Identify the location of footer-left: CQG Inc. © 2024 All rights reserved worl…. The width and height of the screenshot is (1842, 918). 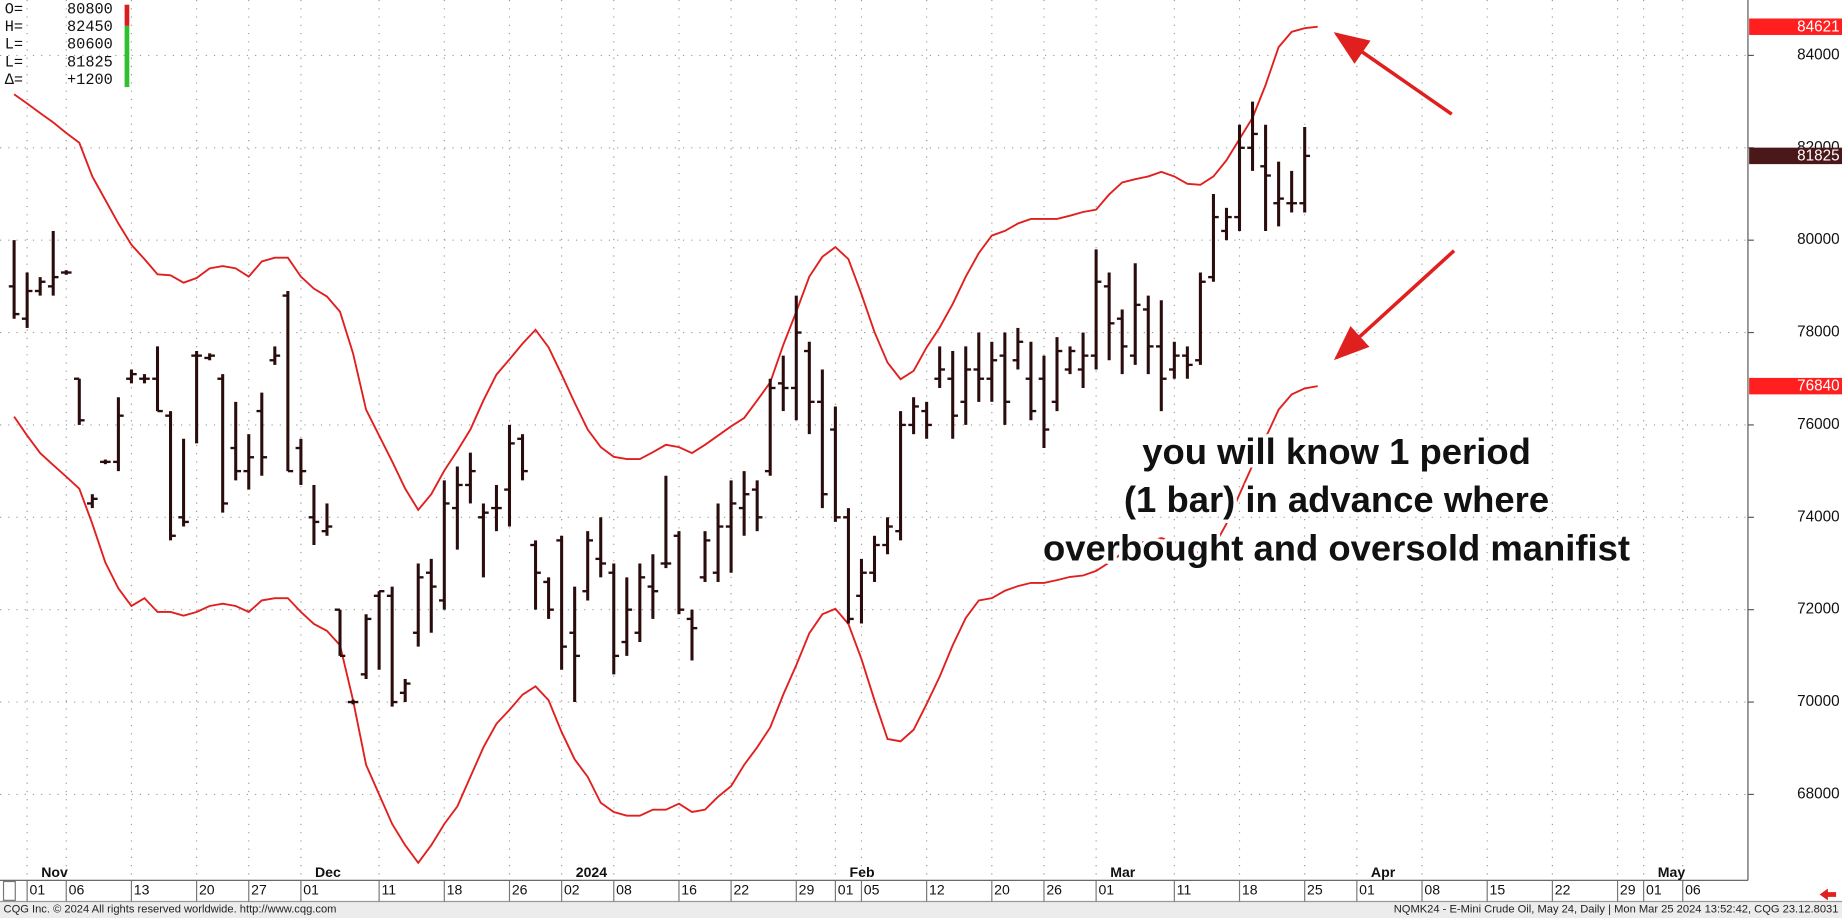
(170, 910).